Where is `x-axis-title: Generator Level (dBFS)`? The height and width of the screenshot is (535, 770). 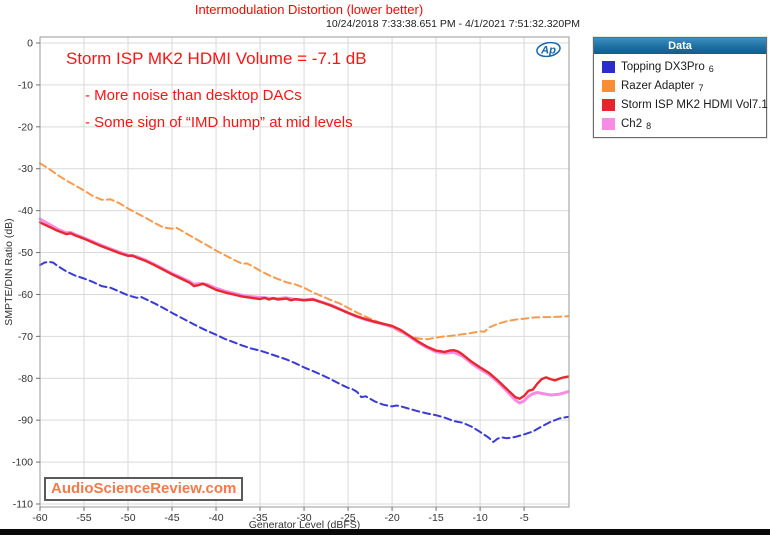
x-axis-title: Generator Level (dBFS) is located at coordinates (304, 525).